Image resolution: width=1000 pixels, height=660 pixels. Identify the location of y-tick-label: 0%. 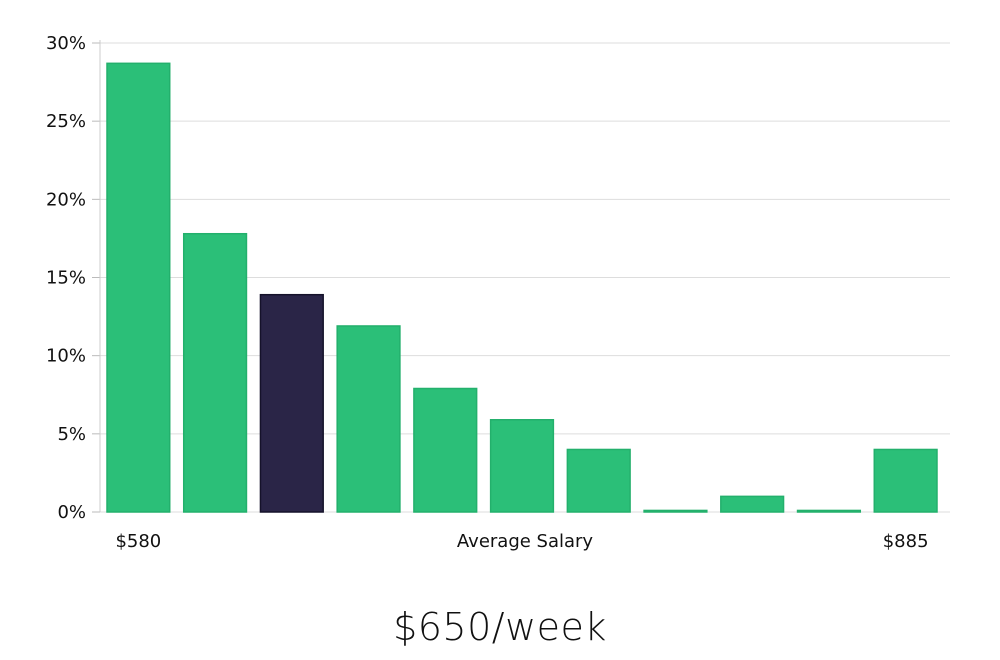
(71, 512).